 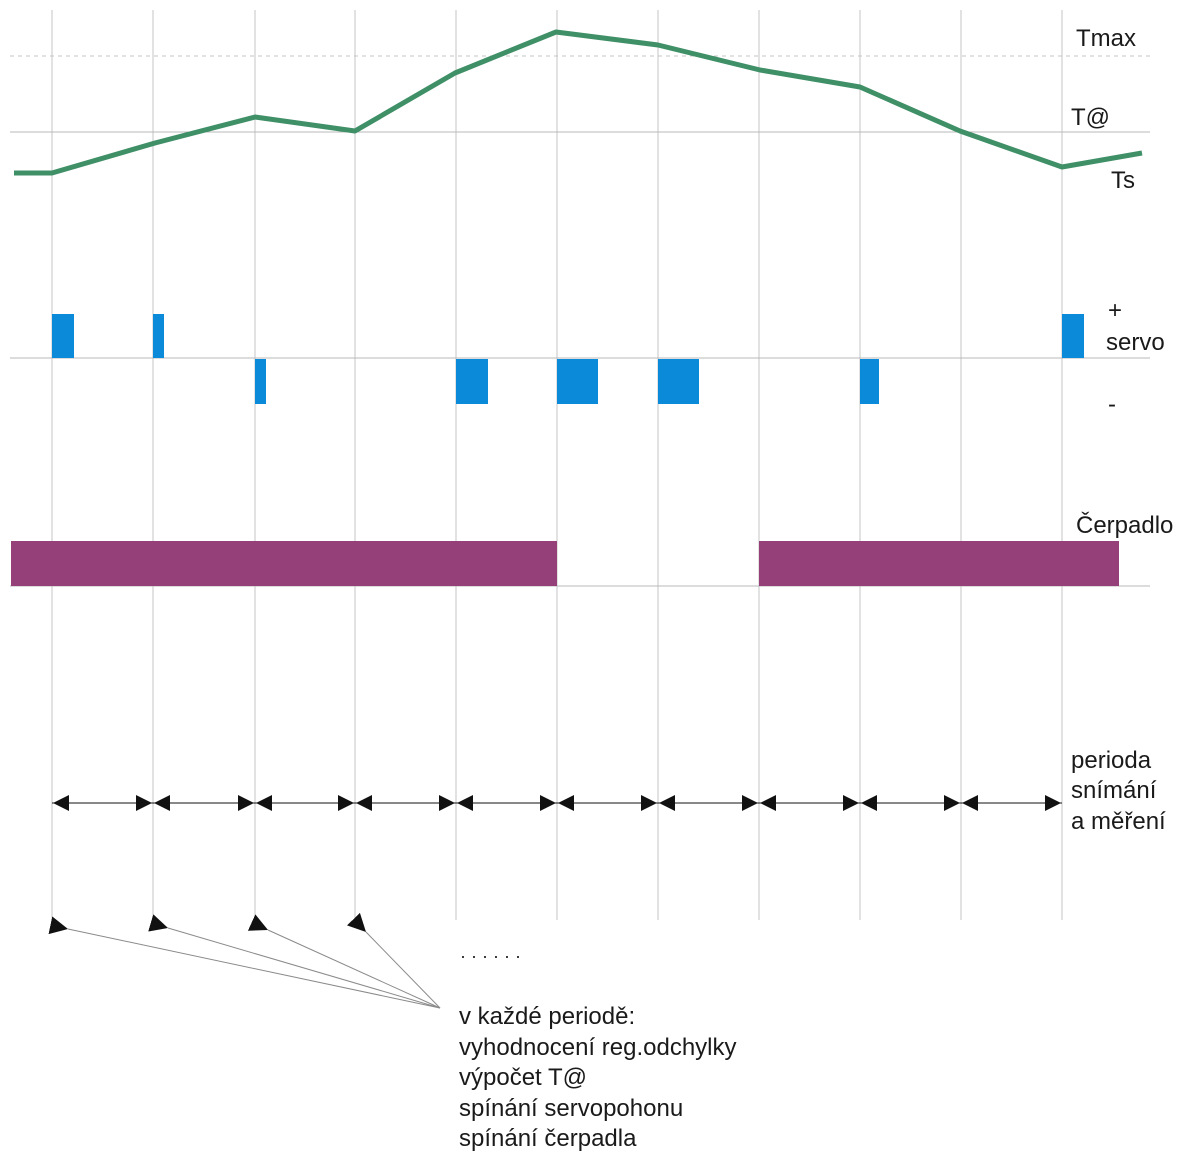 I want to click on t-at-label: T@, so click(x=1090, y=117).